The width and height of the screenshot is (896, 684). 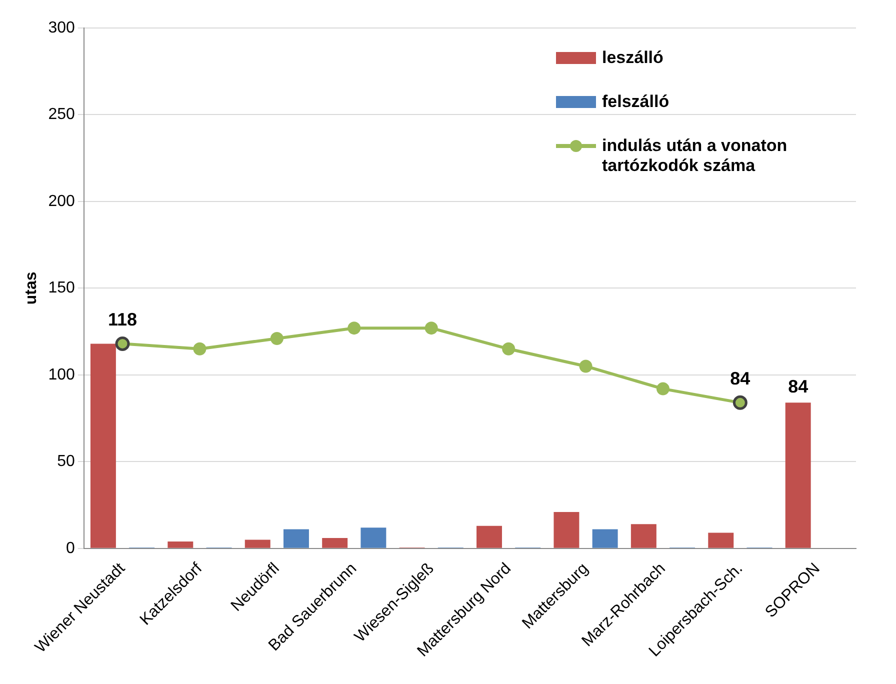 I want to click on y-tick-label: 100, so click(x=61, y=375).